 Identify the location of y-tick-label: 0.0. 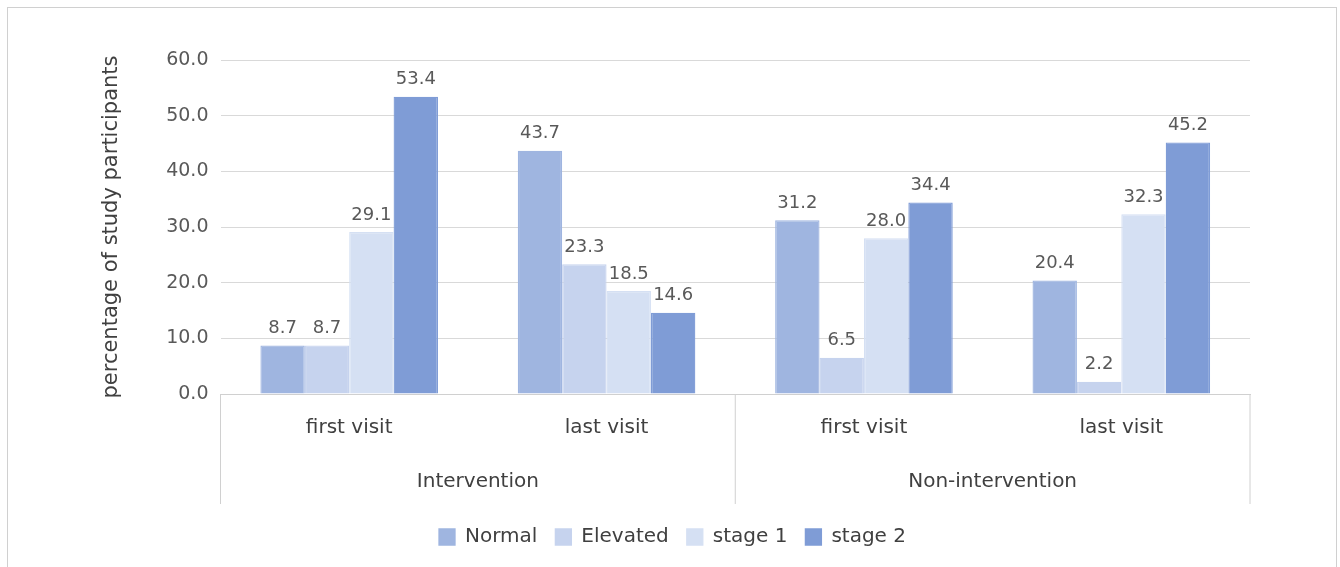
(193, 391).